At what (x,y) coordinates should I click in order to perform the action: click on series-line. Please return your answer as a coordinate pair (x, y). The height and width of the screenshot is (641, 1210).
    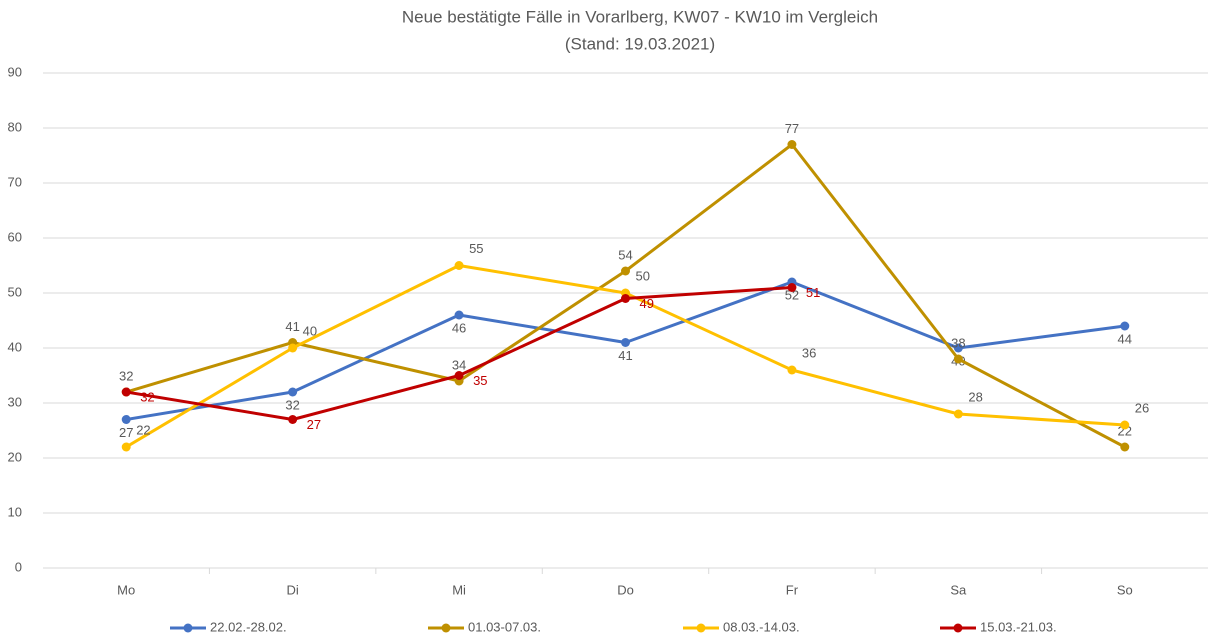
    Looking at the image, I should click on (459, 353).